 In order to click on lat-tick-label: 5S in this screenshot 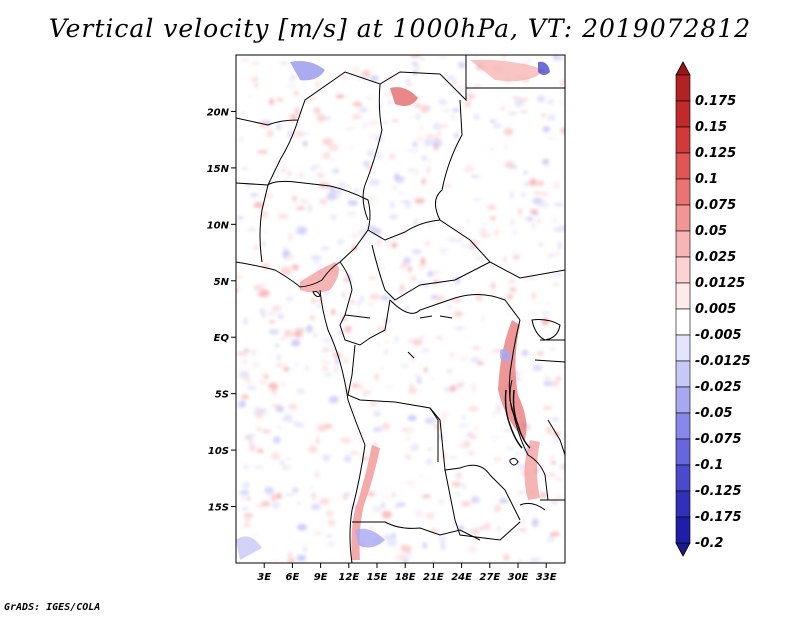, I will do `click(222, 395)`.